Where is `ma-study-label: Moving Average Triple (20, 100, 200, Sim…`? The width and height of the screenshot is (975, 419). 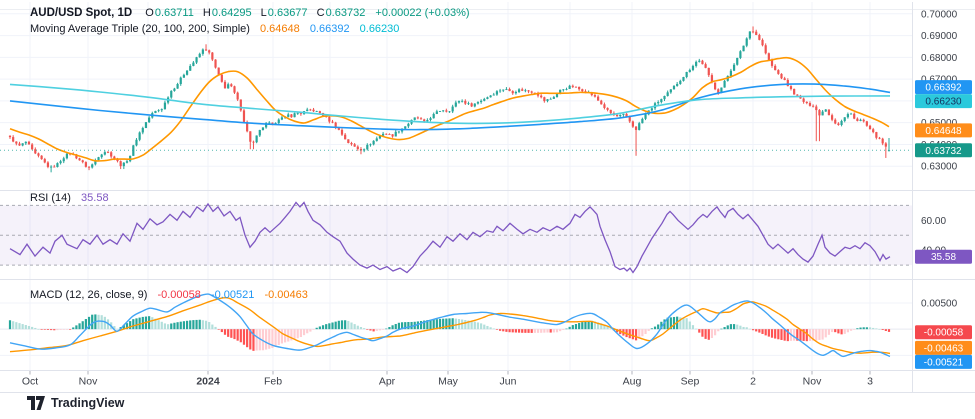
ma-study-label: Moving Average Triple (20, 100, 200, Sim… is located at coordinates (140, 29).